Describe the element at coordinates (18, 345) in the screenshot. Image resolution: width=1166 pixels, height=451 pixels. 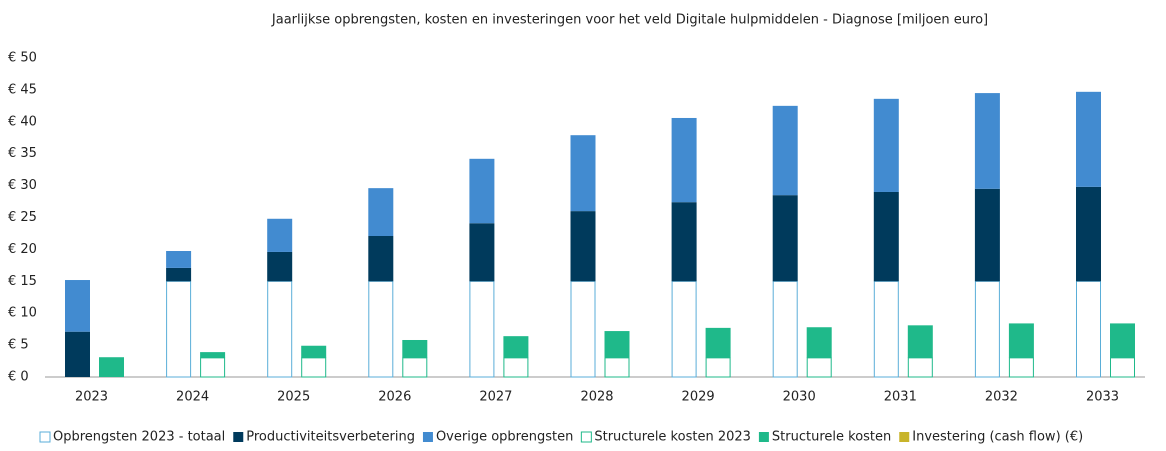
I see `y-tick-label: € 5` at that location.